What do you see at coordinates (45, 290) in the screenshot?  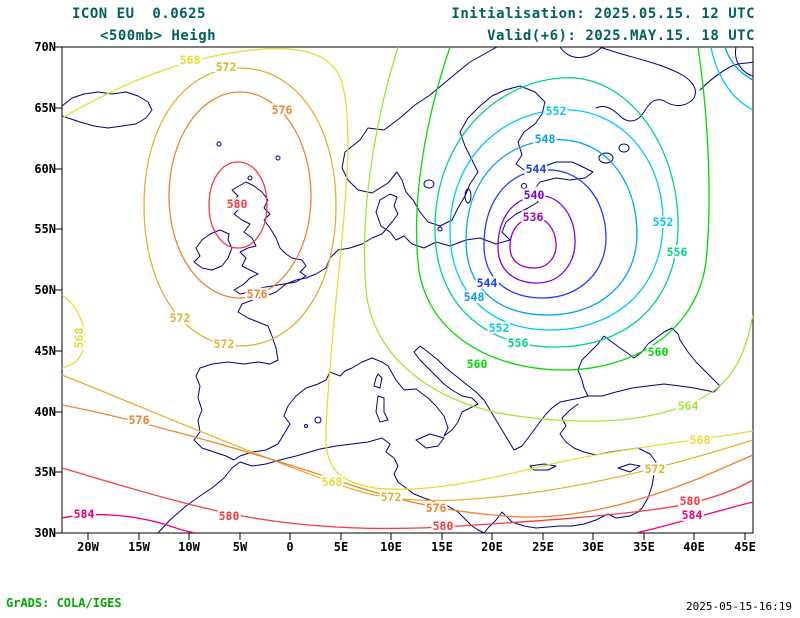 I see `lat-tick-label: 50N` at bounding box center [45, 290].